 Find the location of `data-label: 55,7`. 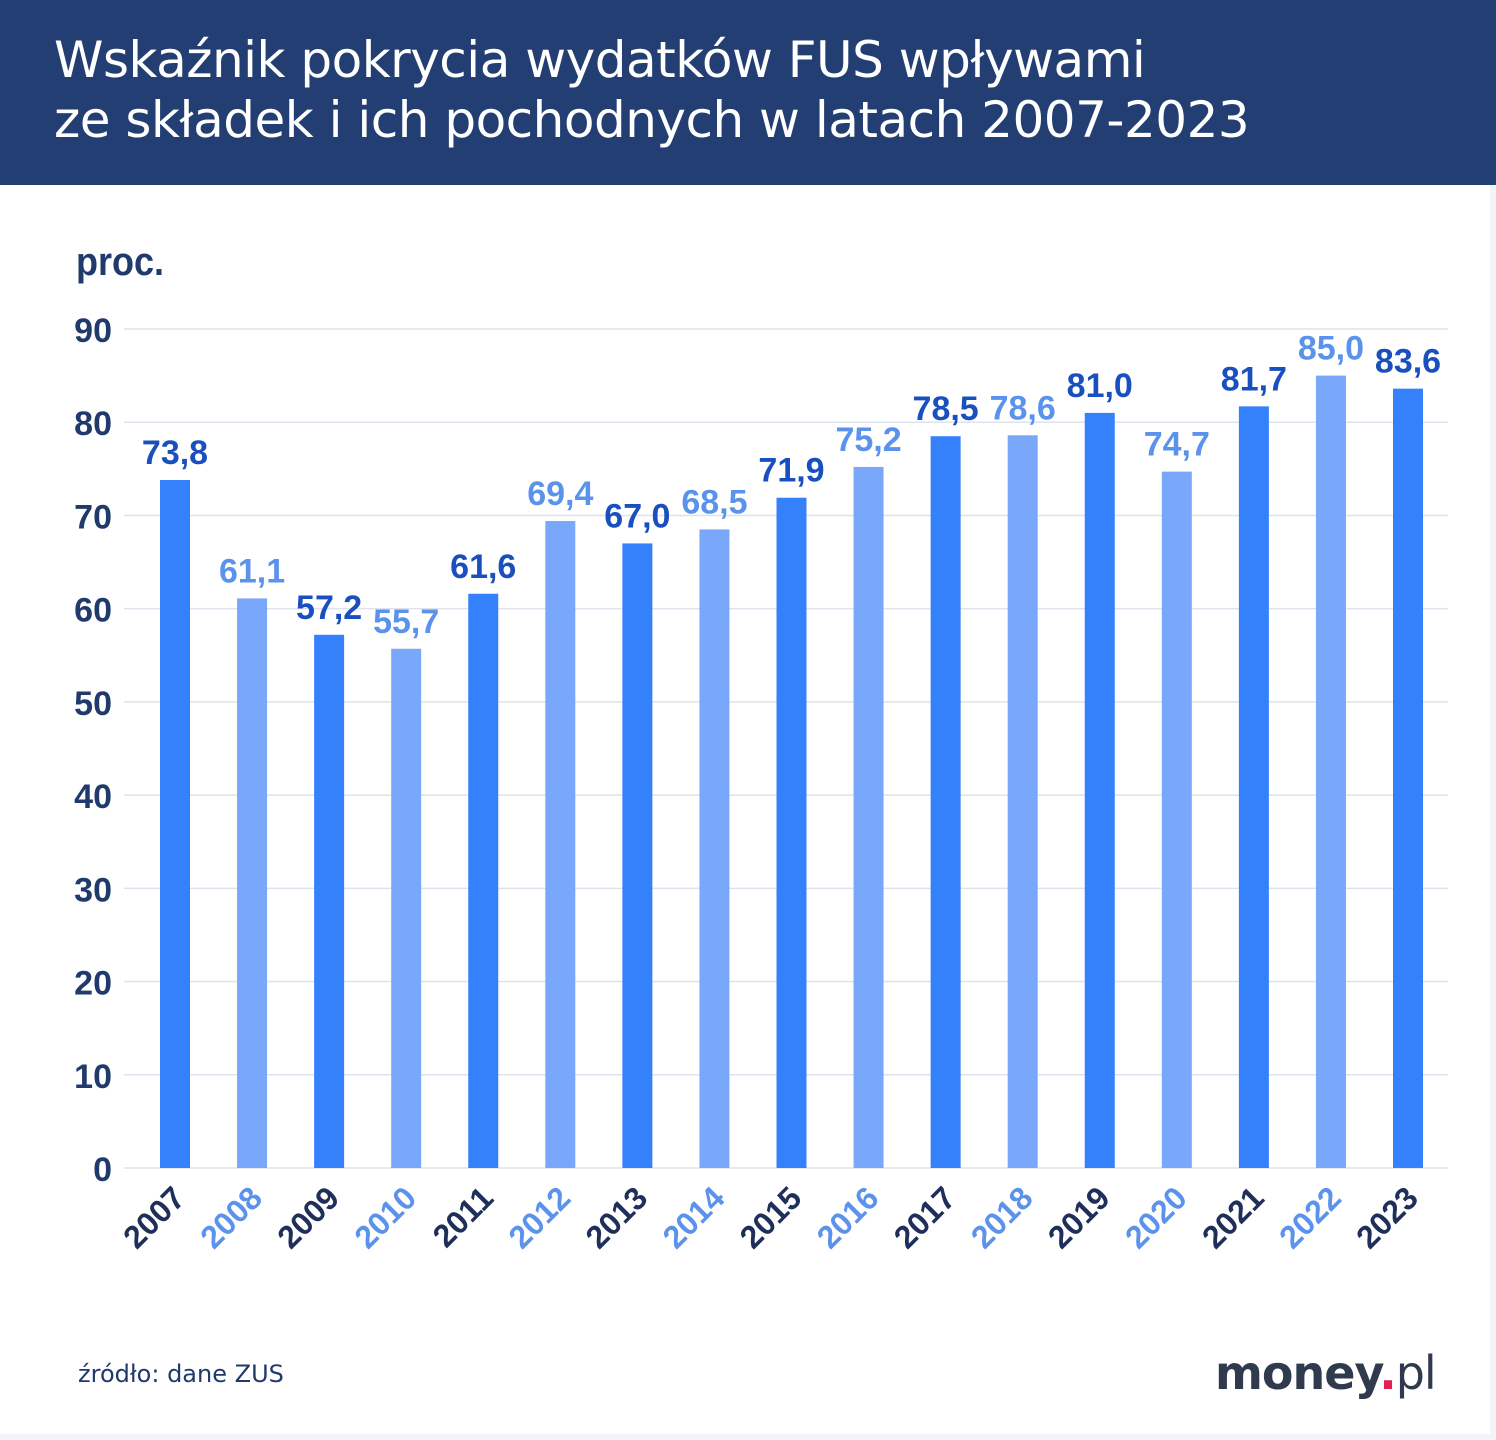

data-label: 55,7 is located at coordinates (406, 622).